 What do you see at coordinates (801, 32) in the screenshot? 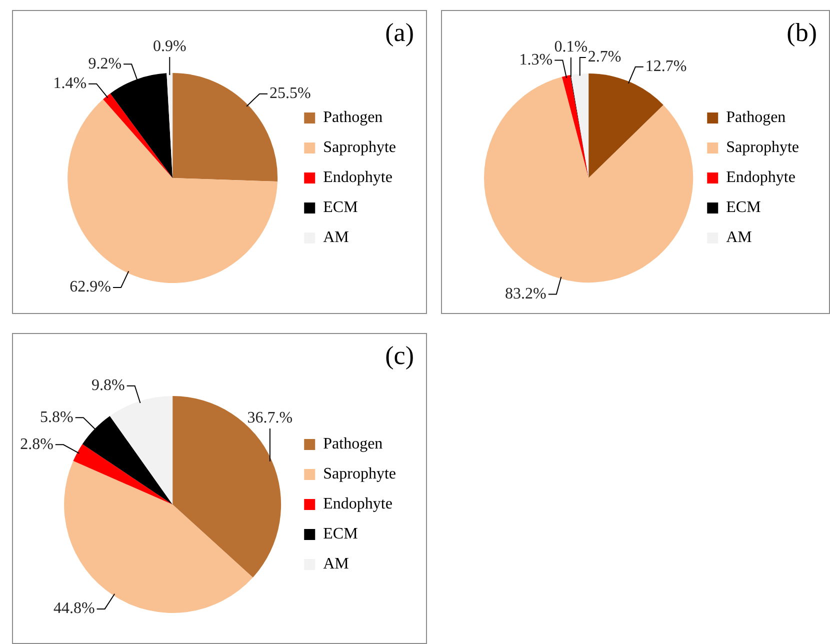
I see `chart-title: (b)` at bounding box center [801, 32].